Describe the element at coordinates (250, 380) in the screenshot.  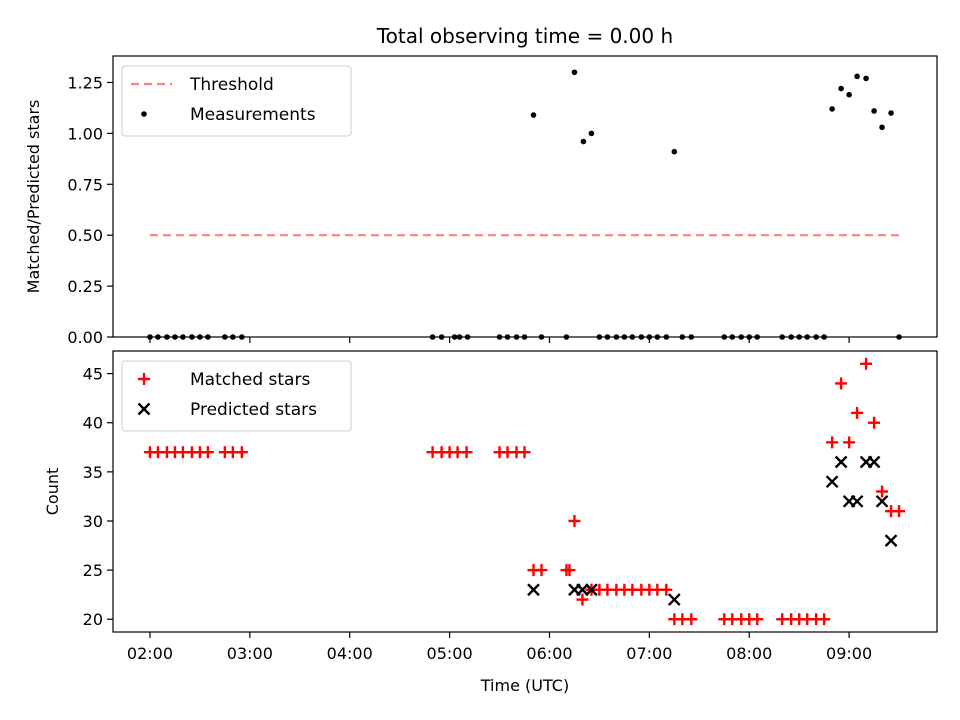
I see `legend-label: Matched stars` at that location.